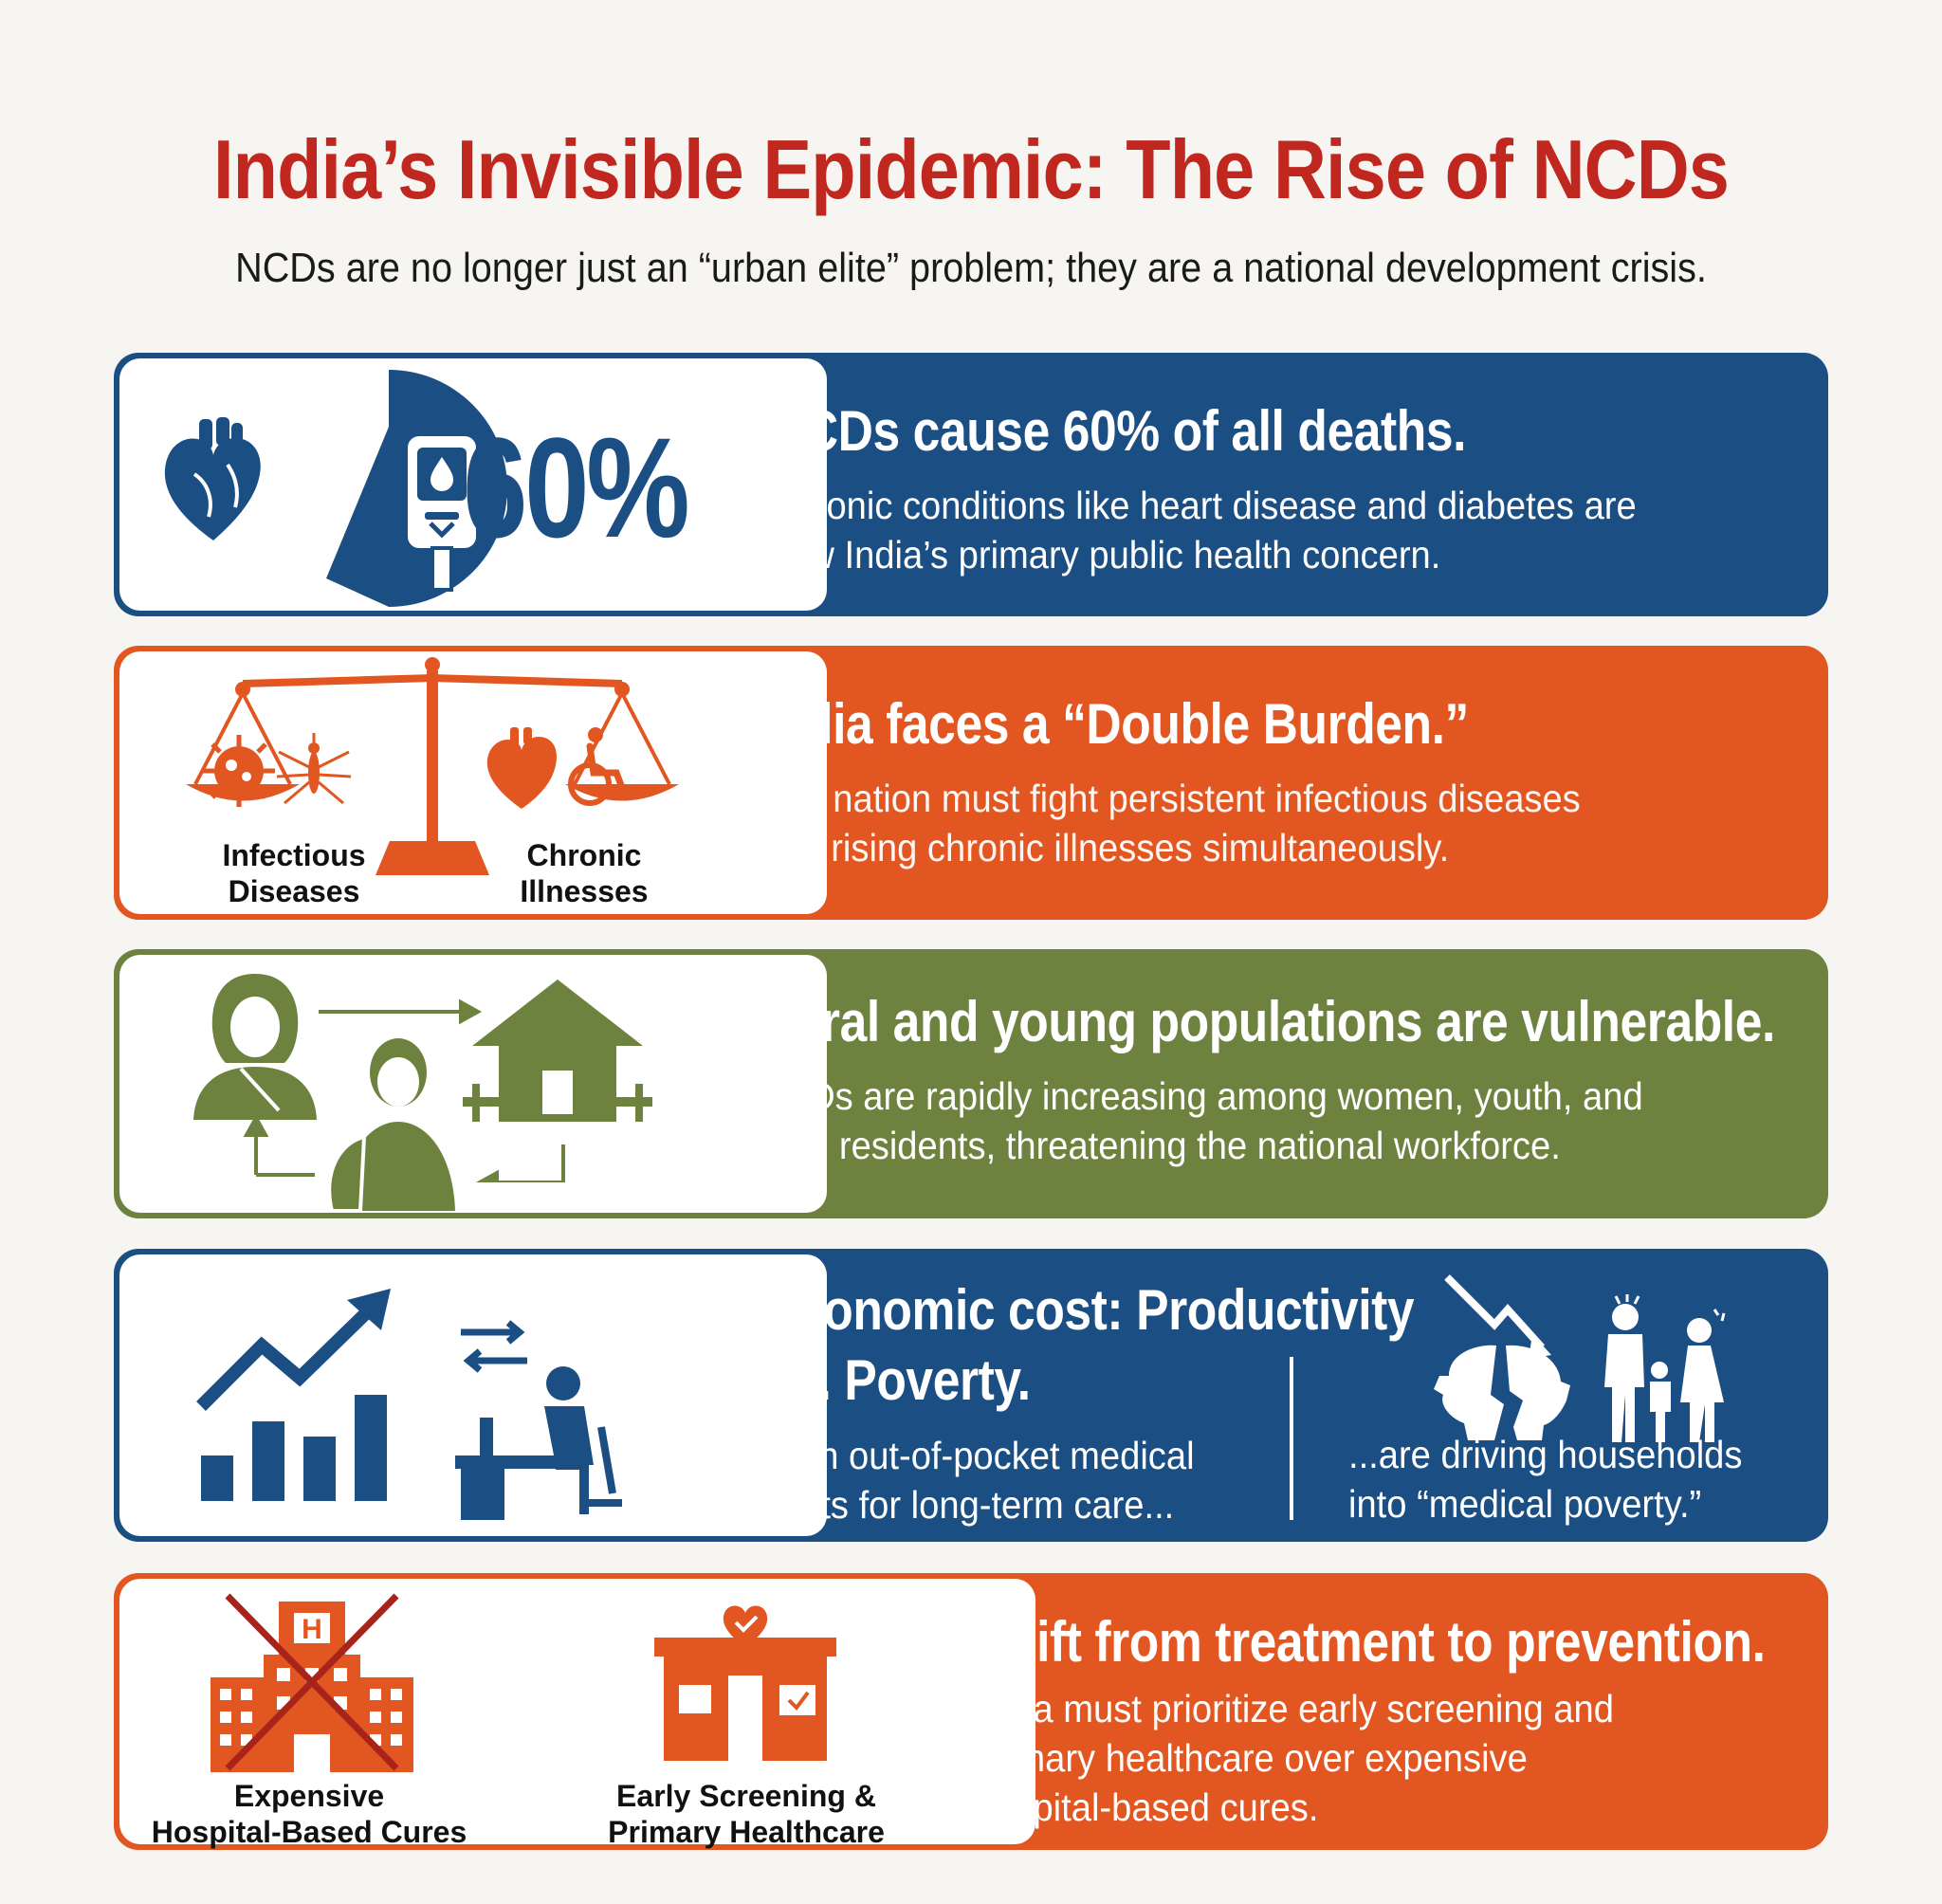 The height and width of the screenshot is (1904, 1942). I want to click on card-prevention: H, so click(971, 1711).